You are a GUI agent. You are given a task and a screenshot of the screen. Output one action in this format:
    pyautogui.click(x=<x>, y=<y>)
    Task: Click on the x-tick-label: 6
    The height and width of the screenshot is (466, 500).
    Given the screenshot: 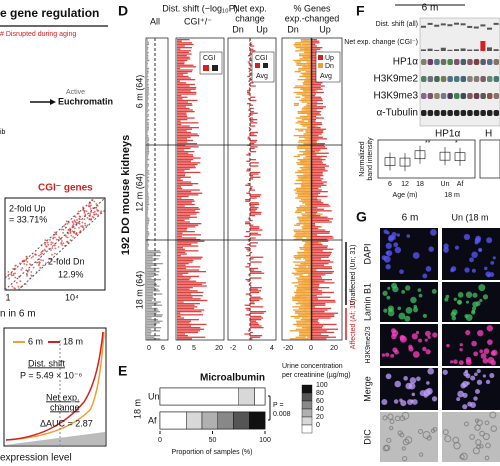 What is the action you would take?
    pyautogui.click(x=390, y=184)
    